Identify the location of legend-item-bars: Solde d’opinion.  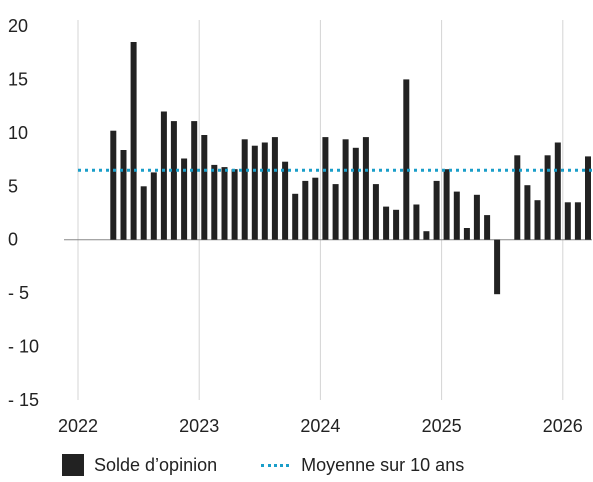
(139, 465).